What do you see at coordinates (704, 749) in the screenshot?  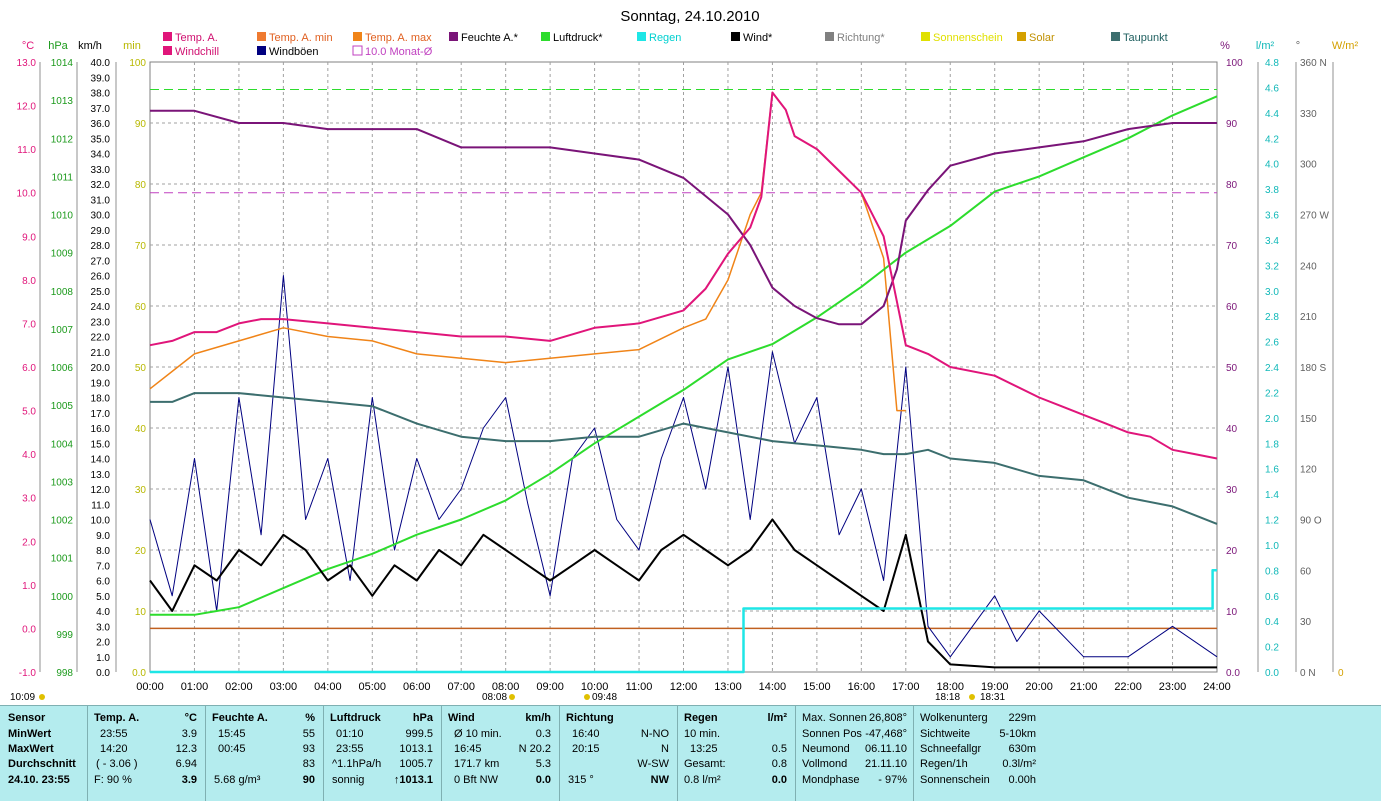 I see `rain-r2-label: 13:25` at bounding box center [704, 749].